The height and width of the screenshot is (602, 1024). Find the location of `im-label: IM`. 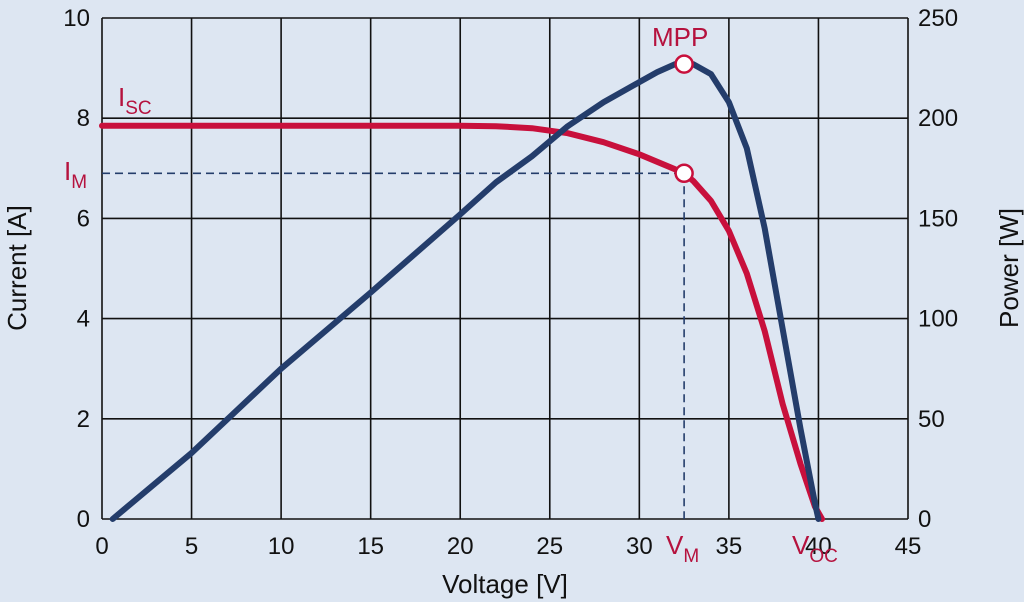

im-label: IM is located at coordinates (75, 174).